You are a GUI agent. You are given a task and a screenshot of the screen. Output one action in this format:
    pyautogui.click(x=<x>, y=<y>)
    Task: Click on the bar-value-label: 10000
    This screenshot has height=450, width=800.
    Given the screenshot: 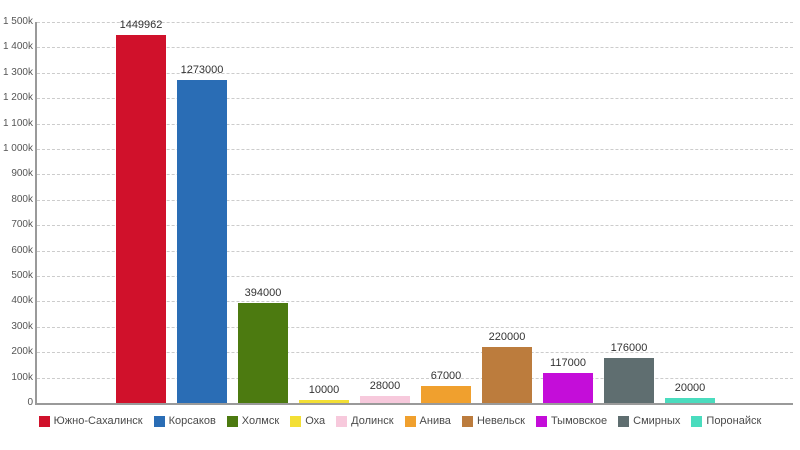 What is the action you would take?
    pyautogui.click(x=324, y=390)
    